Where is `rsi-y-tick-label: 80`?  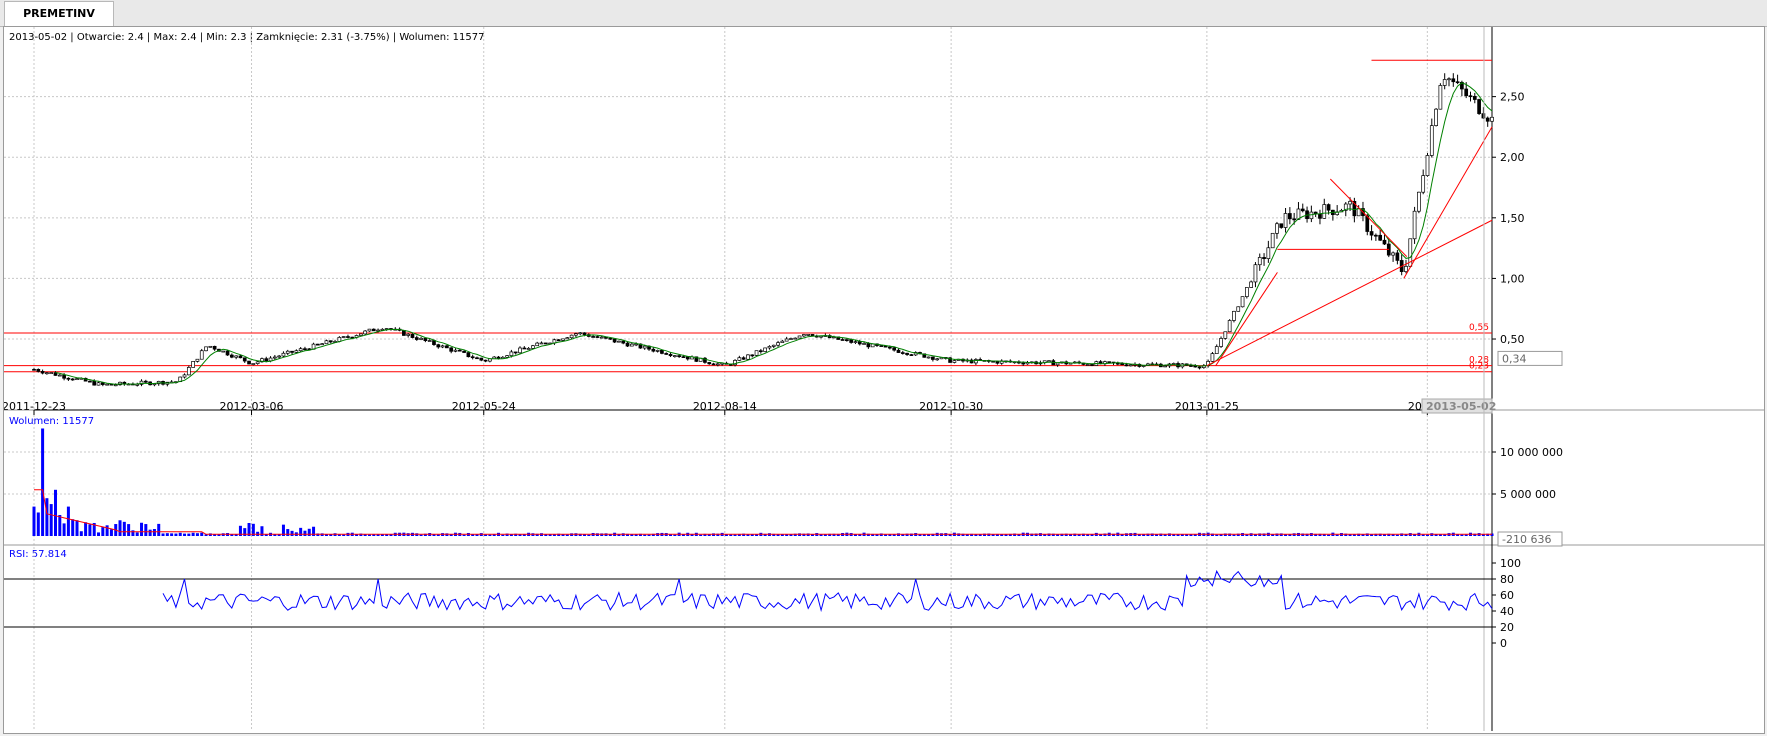 rsi-y-tick-label: 80 is located at coordinates (1507, 579).